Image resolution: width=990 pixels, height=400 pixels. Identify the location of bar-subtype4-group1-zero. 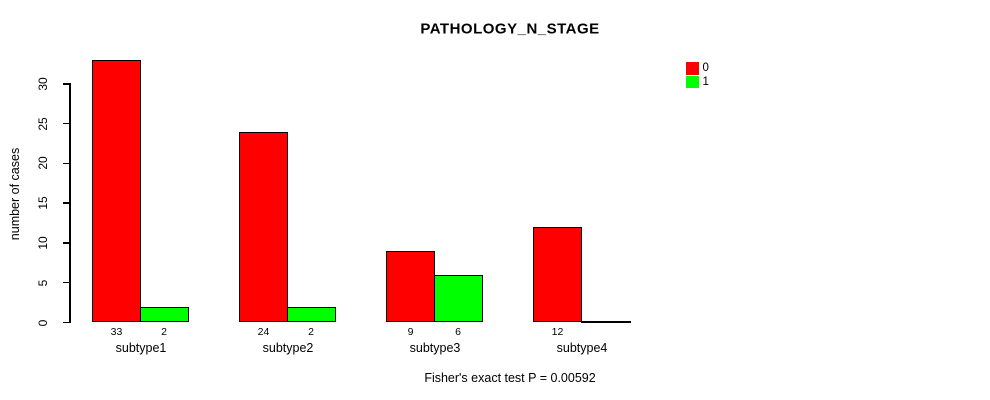
(605, 322).